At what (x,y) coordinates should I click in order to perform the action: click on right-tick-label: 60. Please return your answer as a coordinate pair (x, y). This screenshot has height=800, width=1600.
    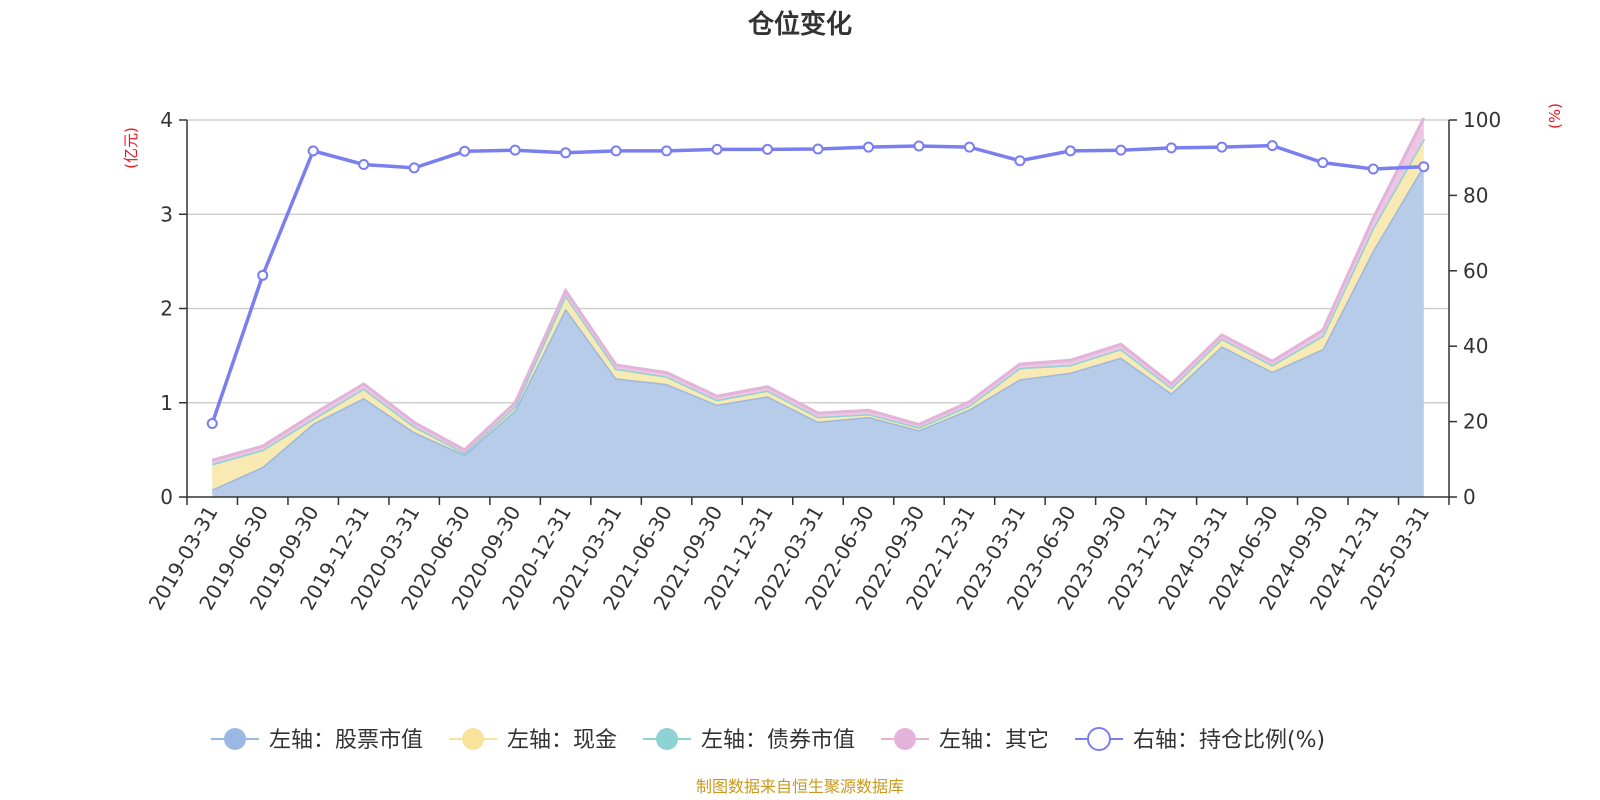
    Looking at the image, I should click on (1475, 271).